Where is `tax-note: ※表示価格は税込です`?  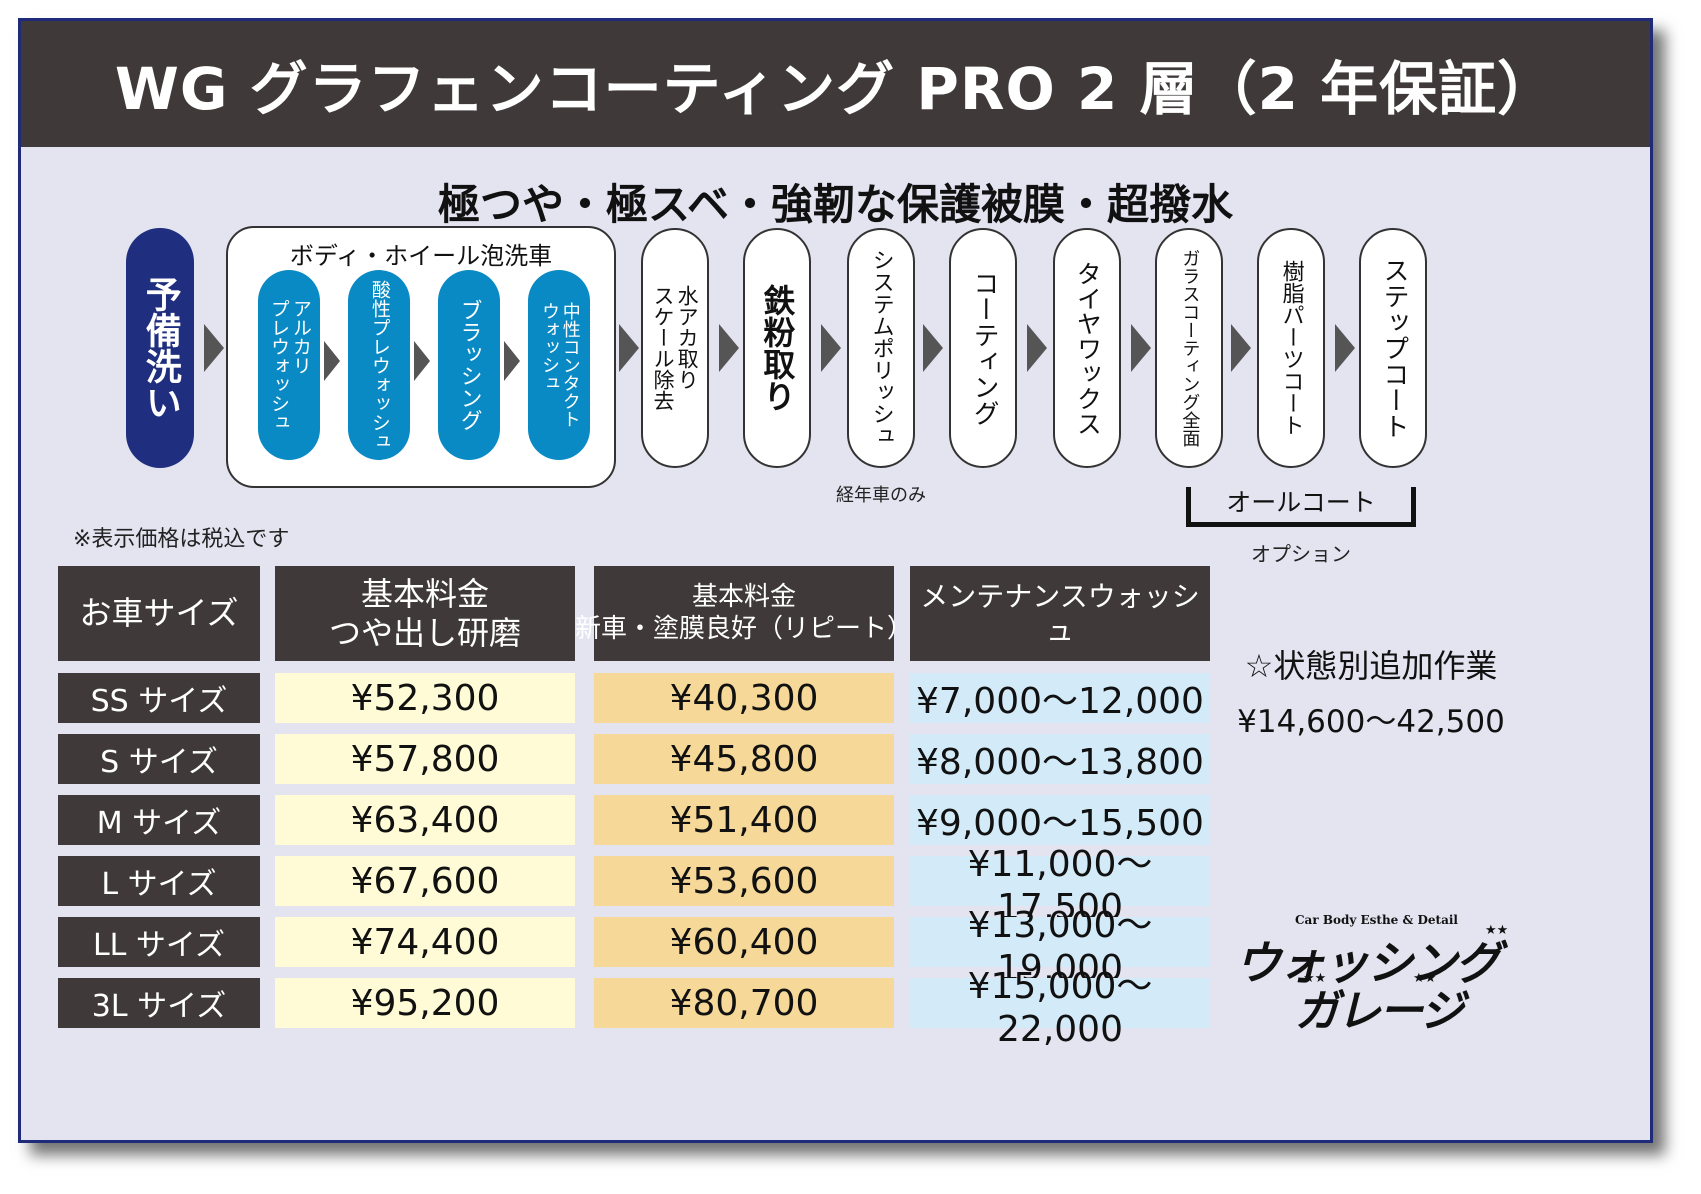
tax-note: ※表示価格は税込です is located at coordinates (181, 539).